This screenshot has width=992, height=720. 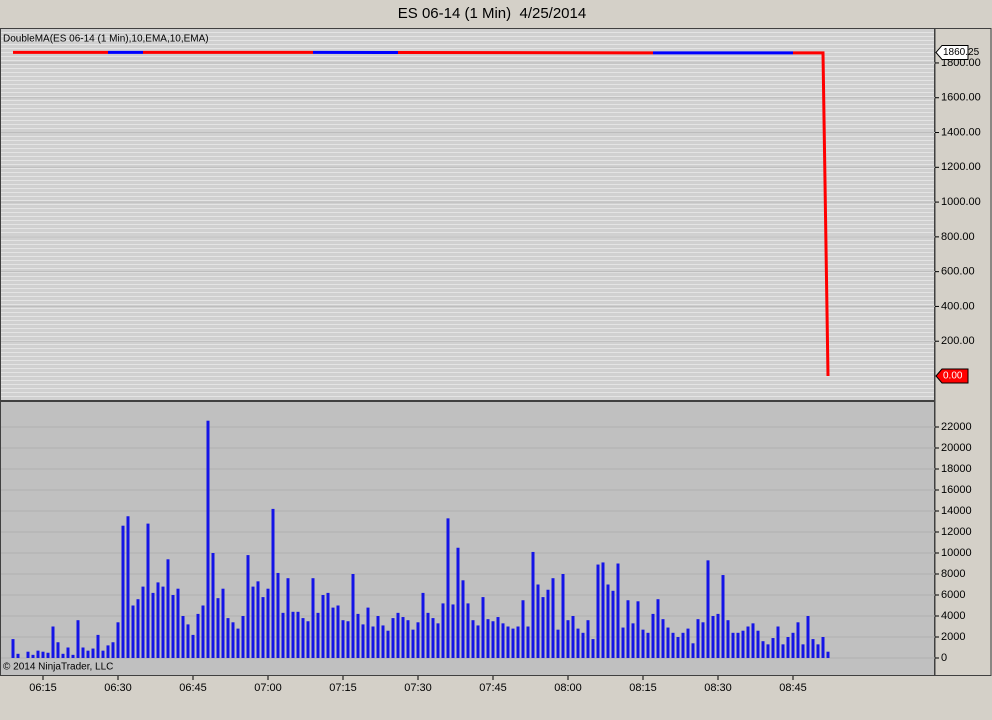 I want to click on ma-line, so click(x=450, y=52).